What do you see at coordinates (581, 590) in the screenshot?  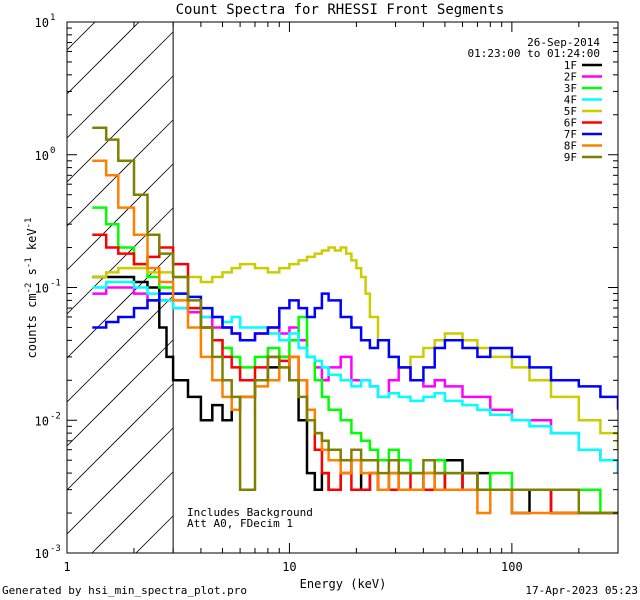 I see `timestamp-label: 17-Apr-2023 05:23` at bounding box center [581, 590].